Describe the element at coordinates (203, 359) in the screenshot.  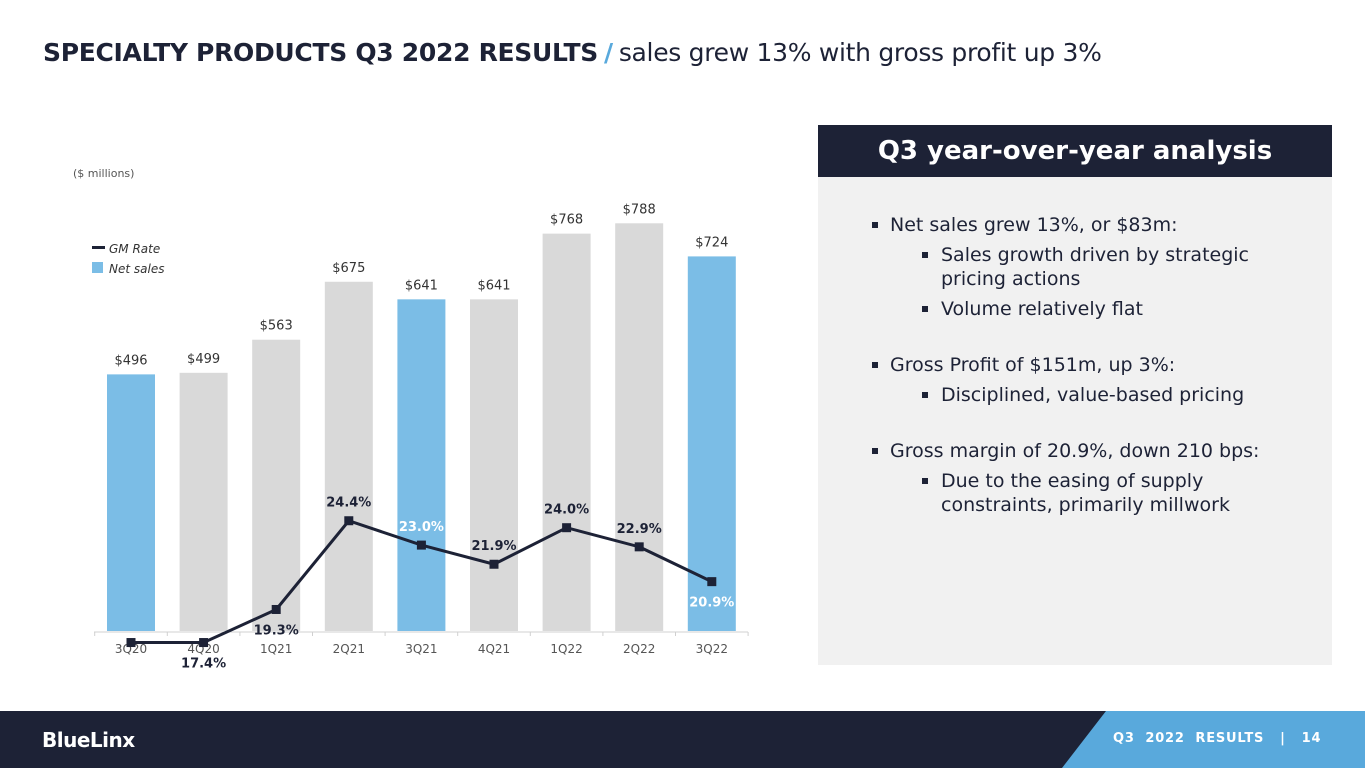
I see `bar-value-label: $499` at that location.